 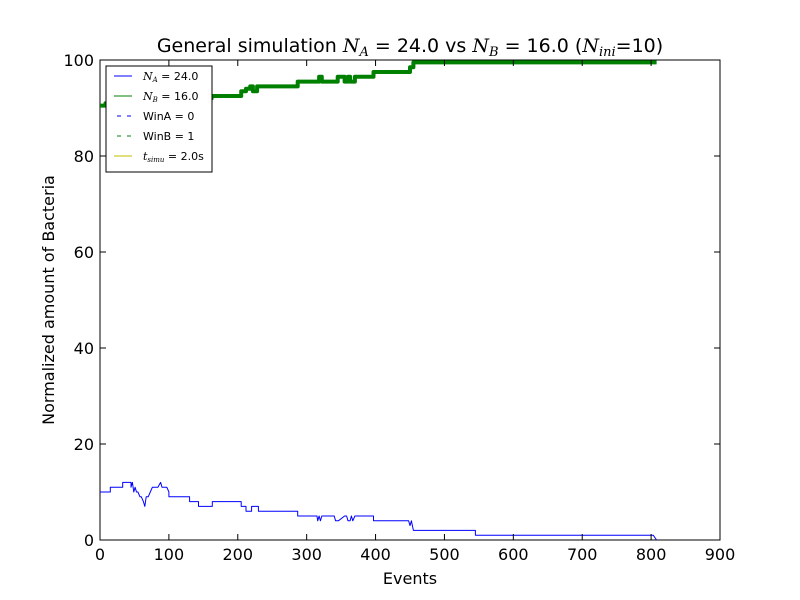 What do you see at coordinates (170, 97) in the screenshot?
I see `legend-label: NB = 16.0` at bounding box center [170, 97].